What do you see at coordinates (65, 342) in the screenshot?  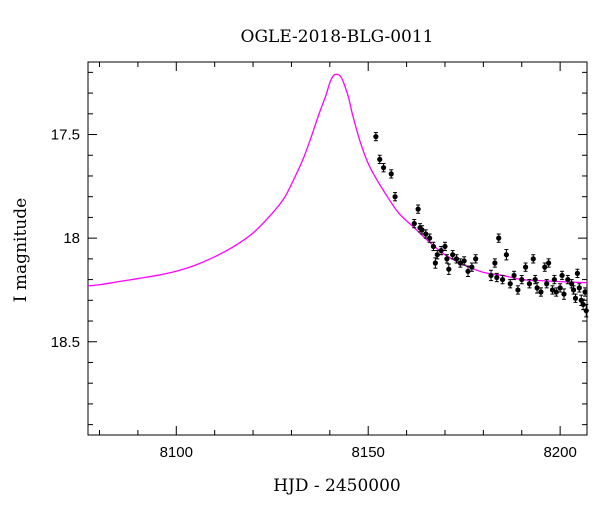 I see `y-tick-label: 18.5` at bounding box center [65, 342].